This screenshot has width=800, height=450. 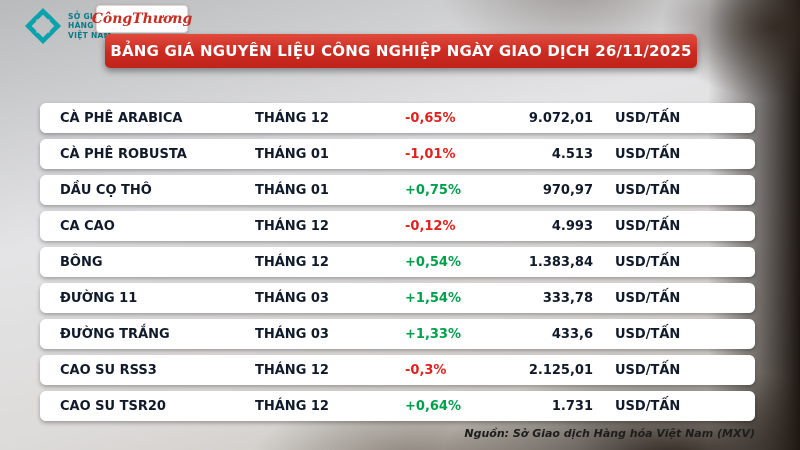 What do you see at coordinates (426, 370) in the screenshot?
I see `change-percent: -0,3%` at bounding box center [426, 370].